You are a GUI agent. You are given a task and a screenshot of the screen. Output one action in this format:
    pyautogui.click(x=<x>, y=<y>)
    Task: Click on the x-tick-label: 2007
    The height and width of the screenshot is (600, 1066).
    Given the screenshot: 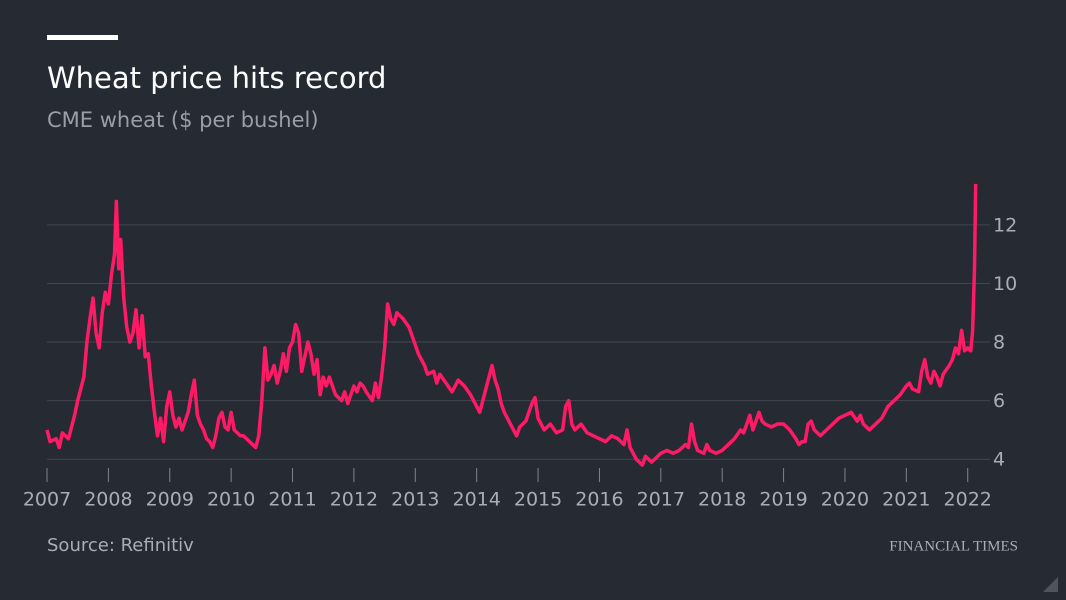 What is the action you would take?
    pyautogui.click(x=47, y=500)
    